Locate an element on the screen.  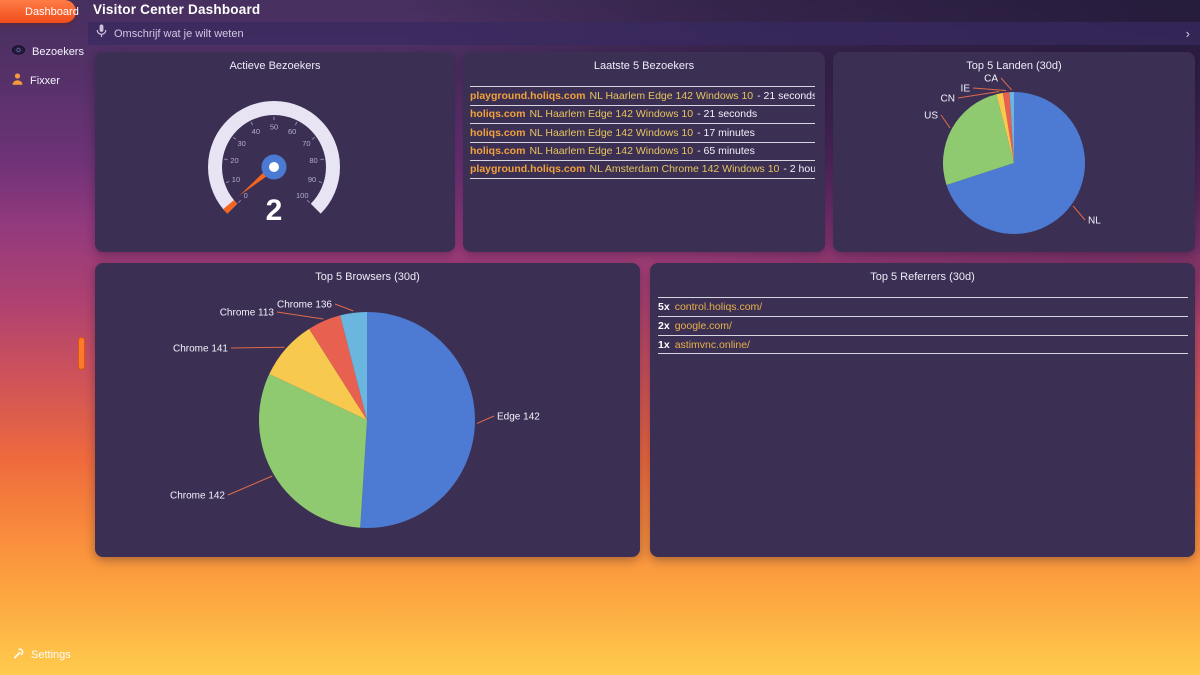
sidebar-item-fixxer: Fixxer is located at coordinates (36, 80).